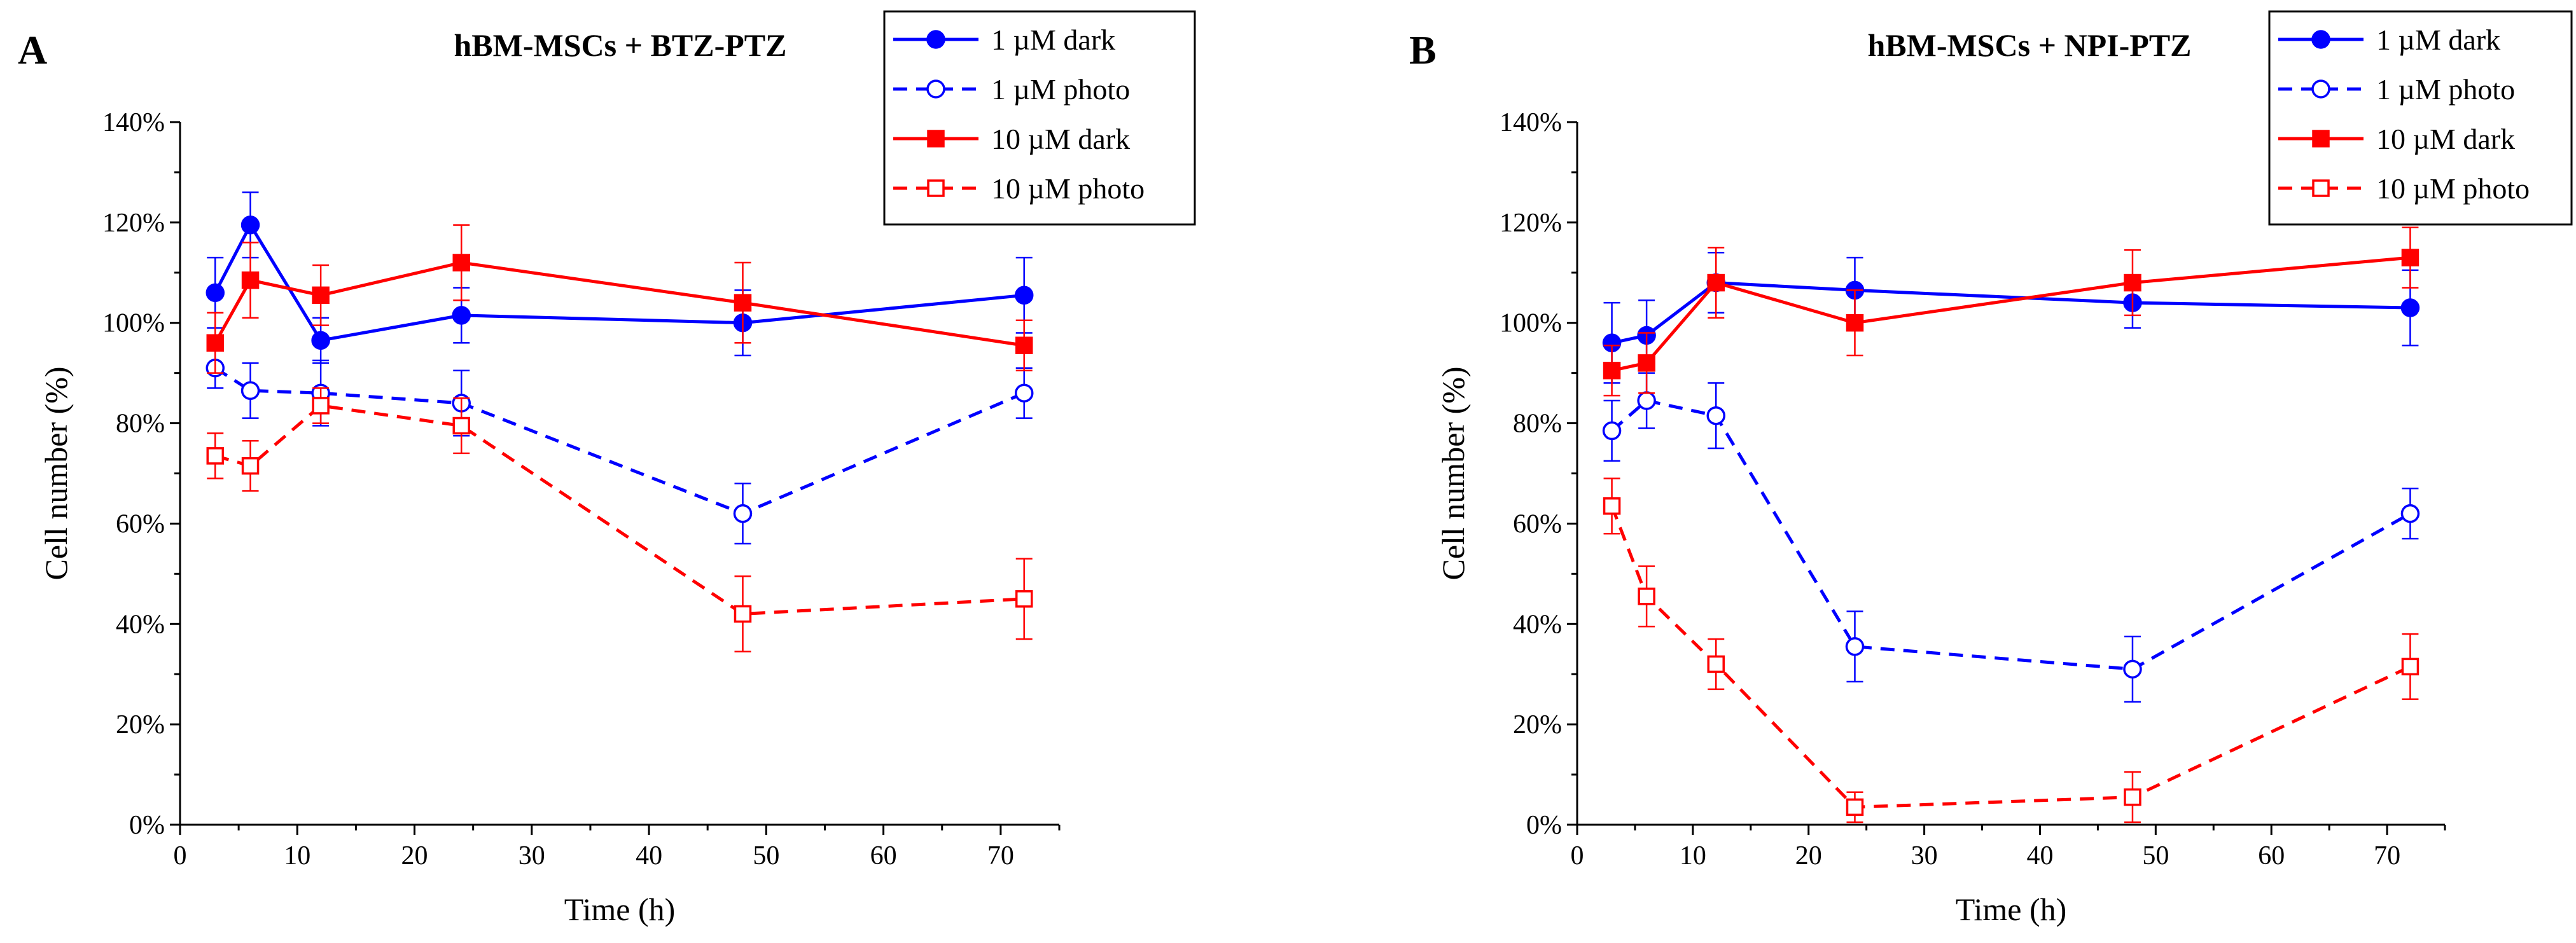 The height and width of the screenshot is (943, 2576). What do you see at coordinates (1060, 139) in the screenshot?
I see `legend-label: 10 µM dark` at bounding box center [1060, 139].